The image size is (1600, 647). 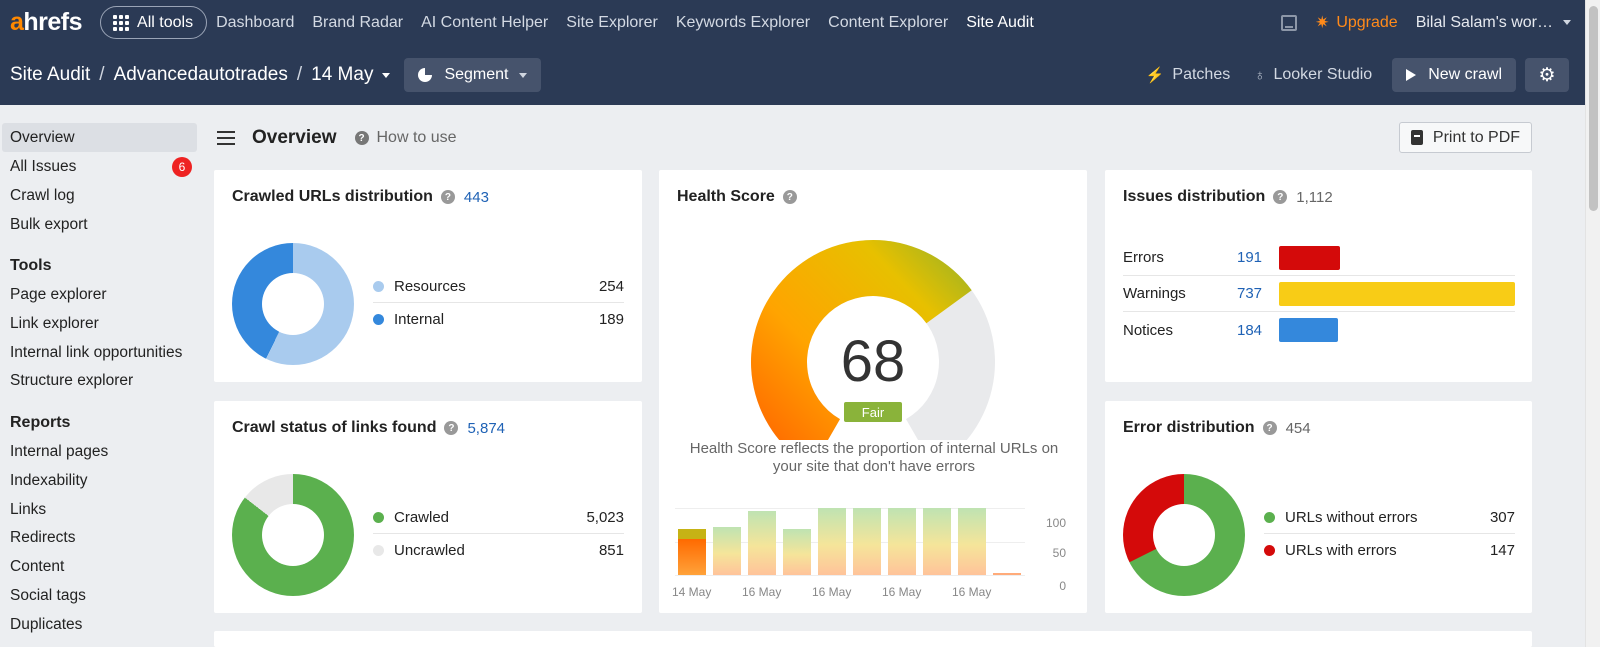 What do you see at coordinates (1592, 323) in the screenshot?
I see `page-scrollbar` at bounding box center [1592, 323].